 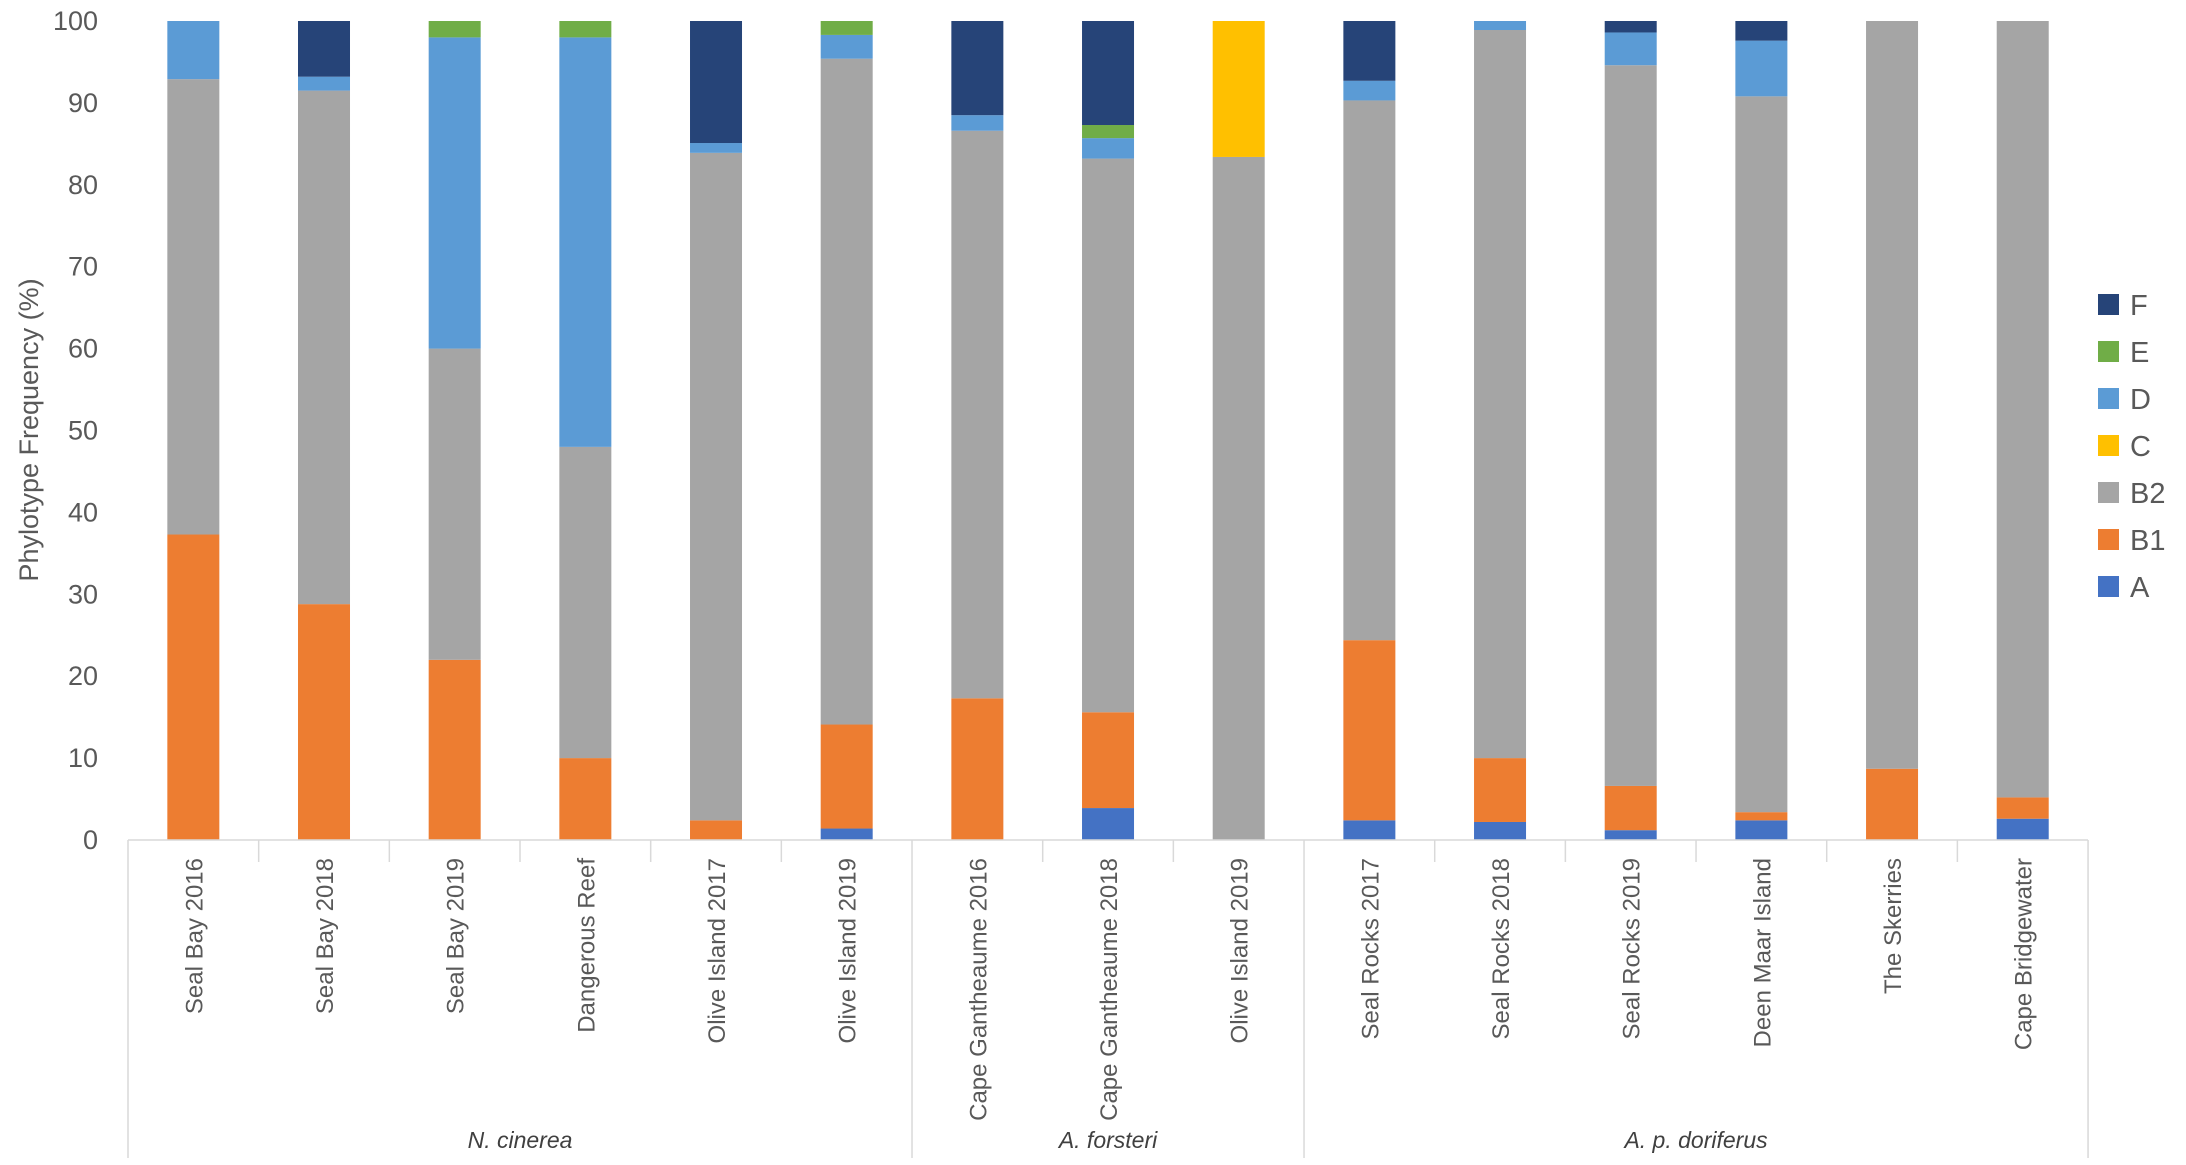 I want to click on y-tick-label: 10, so click(x=83, y=758).